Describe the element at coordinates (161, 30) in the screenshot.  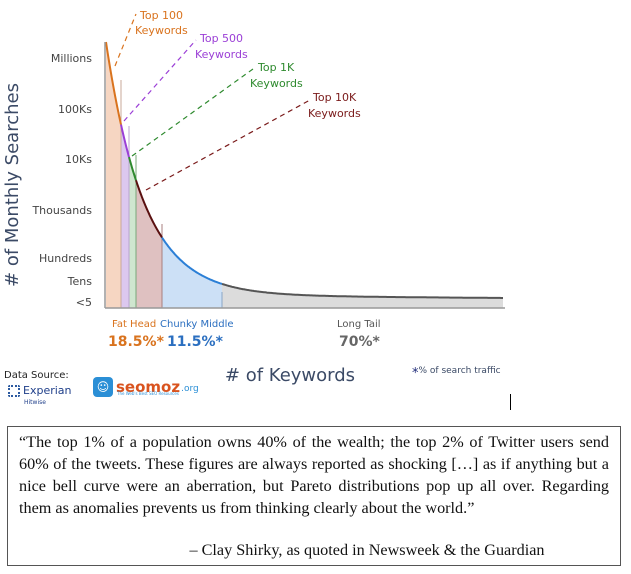
I see `callout-top-100-line2: Keywords` at that location.